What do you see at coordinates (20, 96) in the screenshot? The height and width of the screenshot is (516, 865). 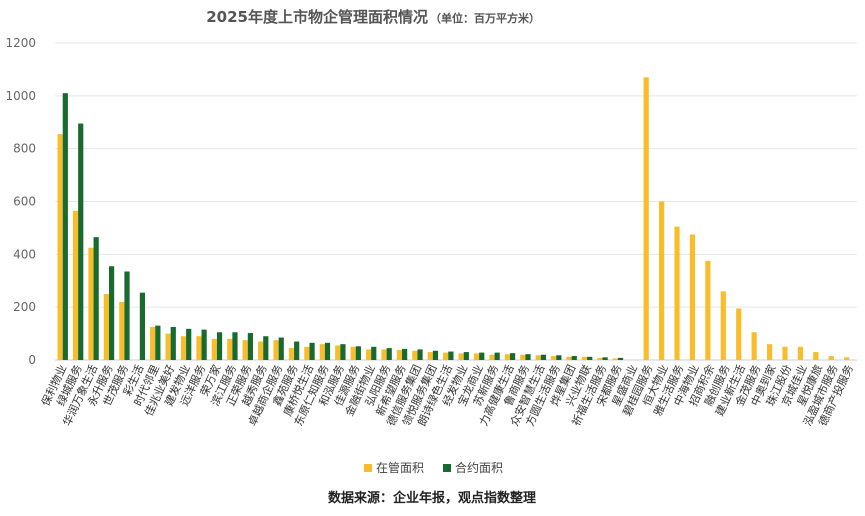 I see `y-tick-label: 1000` at bounding box center [20, 96].